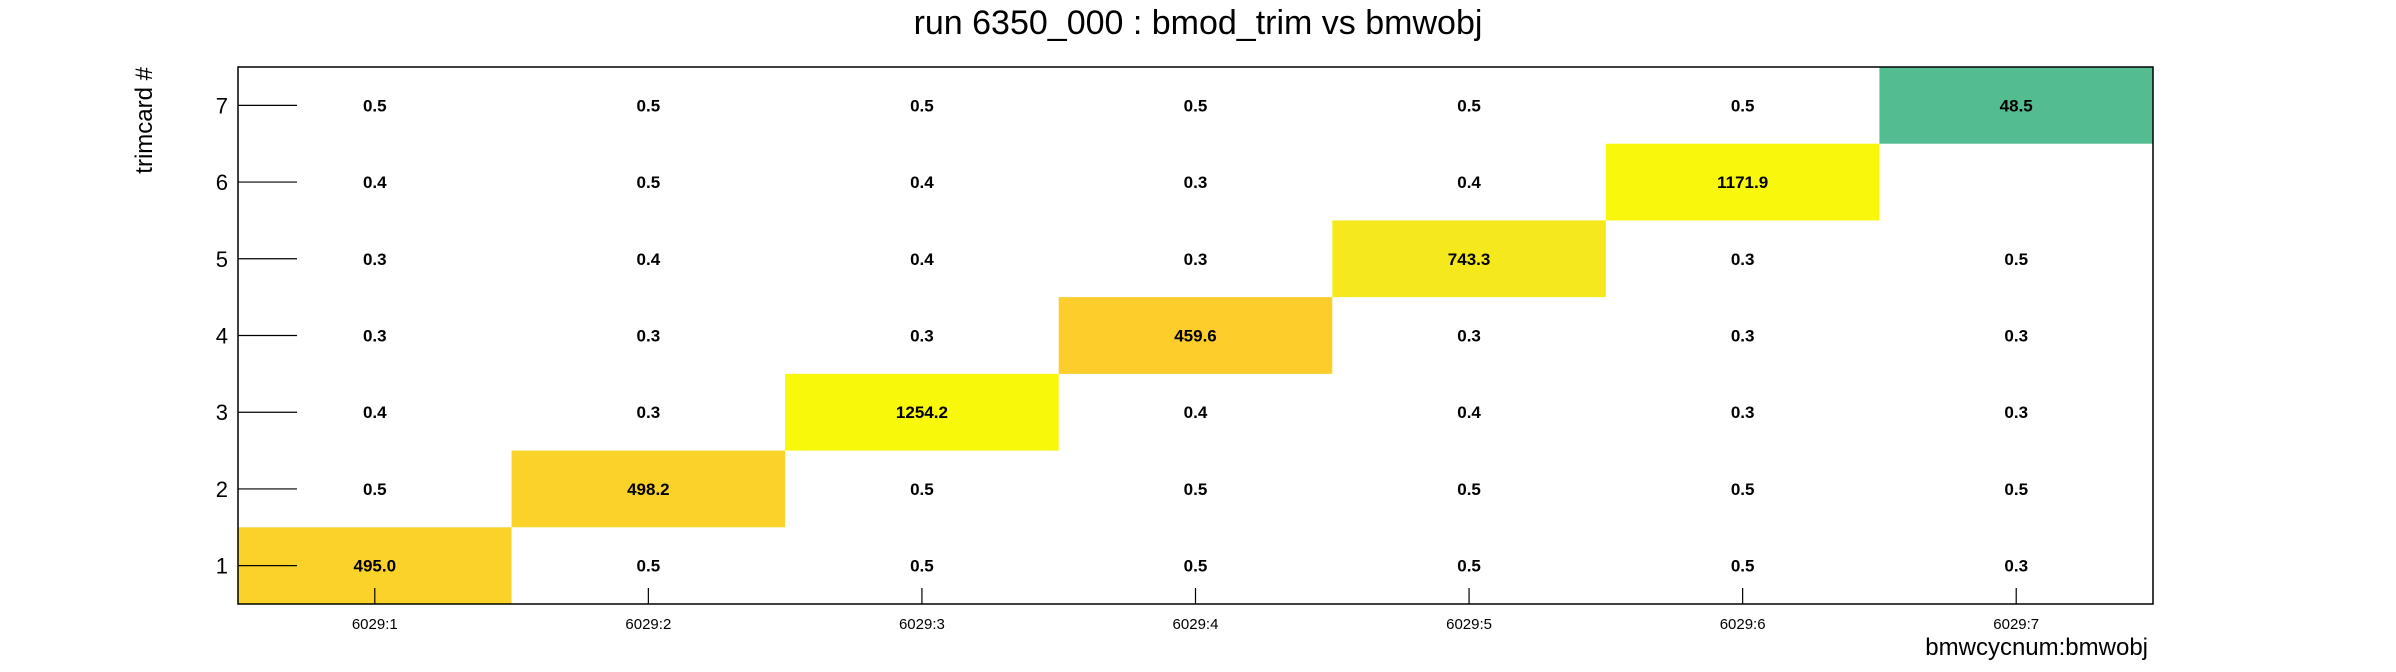 Image resolution: width=2396 pixels, height=672 pixels. What do you see at coordinates (1743, 624) in the screenshot?
I see `x-tick-label: 6029:6` at bounding box center [1743, 624].